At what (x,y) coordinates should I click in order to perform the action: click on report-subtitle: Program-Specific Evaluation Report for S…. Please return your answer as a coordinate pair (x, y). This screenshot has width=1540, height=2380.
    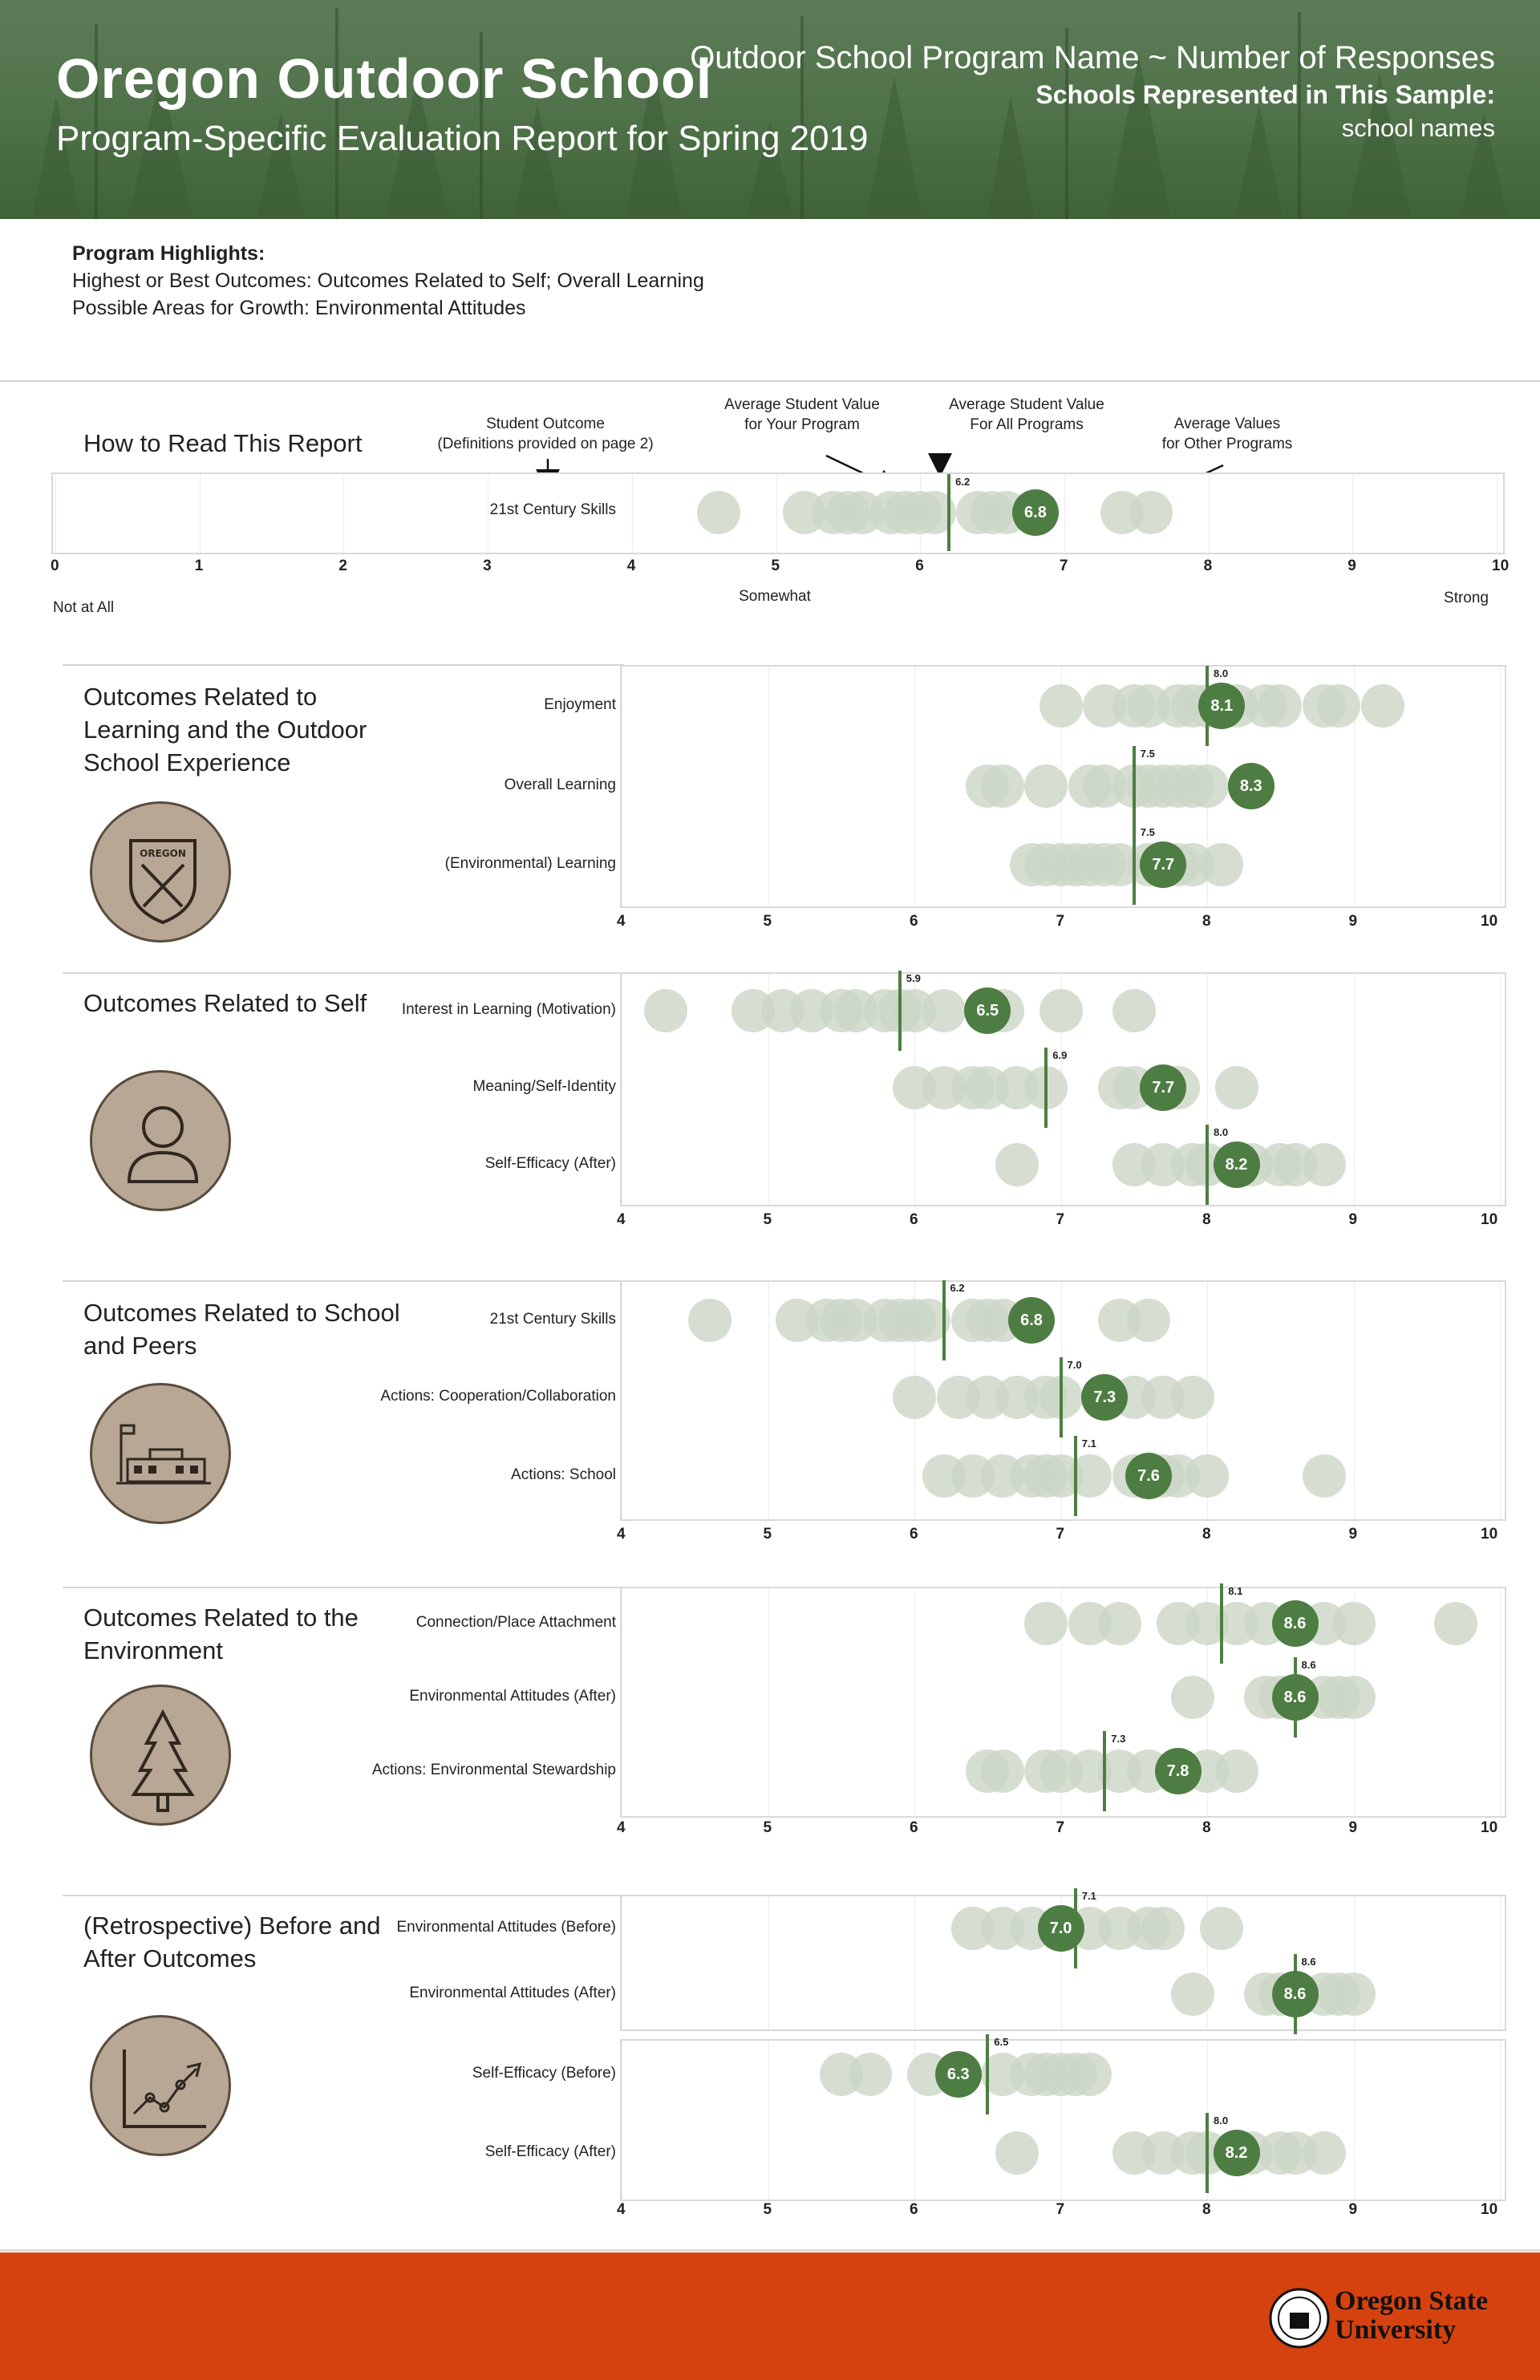
    Looking at the image, I should click on (463, 138).